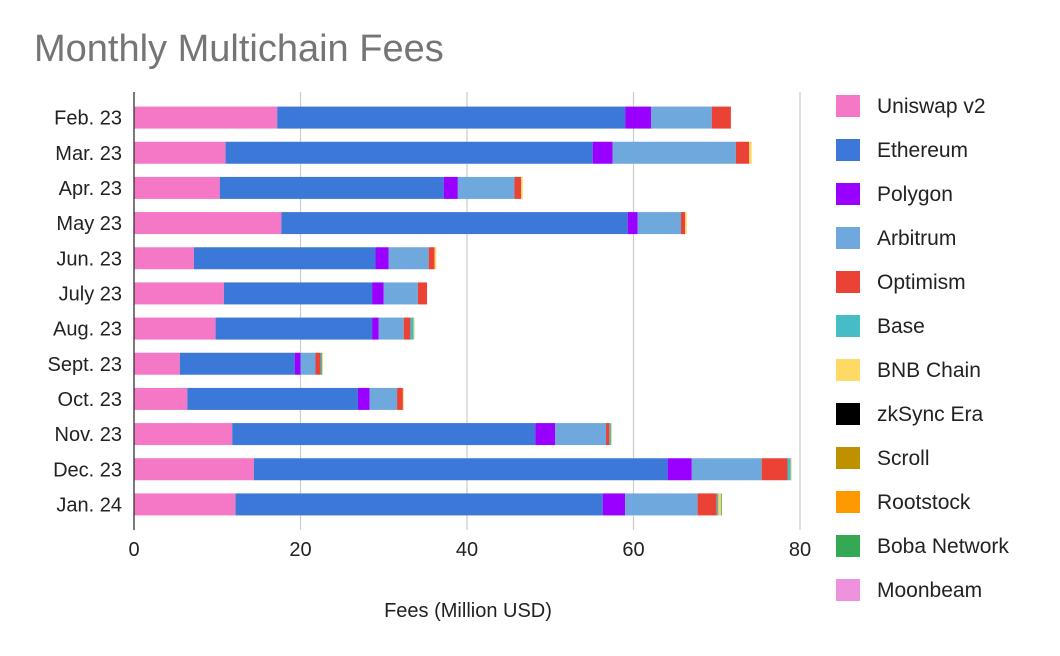  What do you see at coordinates (467, 550) in the screenshot?
I see `x-tick-label: 40` at bounding box center [467, 550].